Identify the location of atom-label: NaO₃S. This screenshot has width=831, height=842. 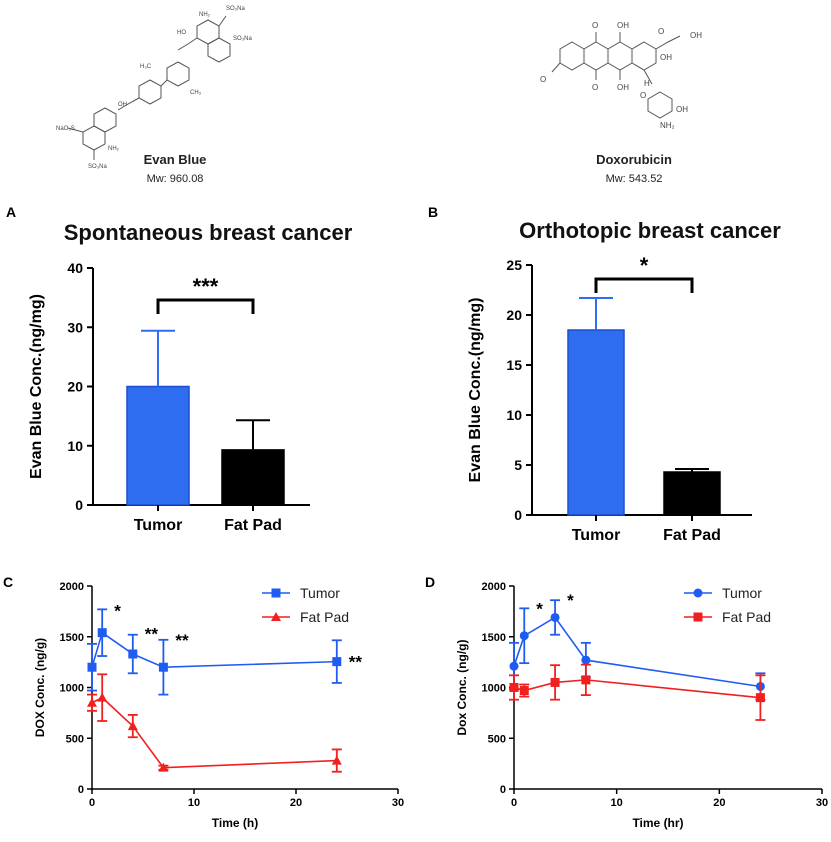
(65, 129).